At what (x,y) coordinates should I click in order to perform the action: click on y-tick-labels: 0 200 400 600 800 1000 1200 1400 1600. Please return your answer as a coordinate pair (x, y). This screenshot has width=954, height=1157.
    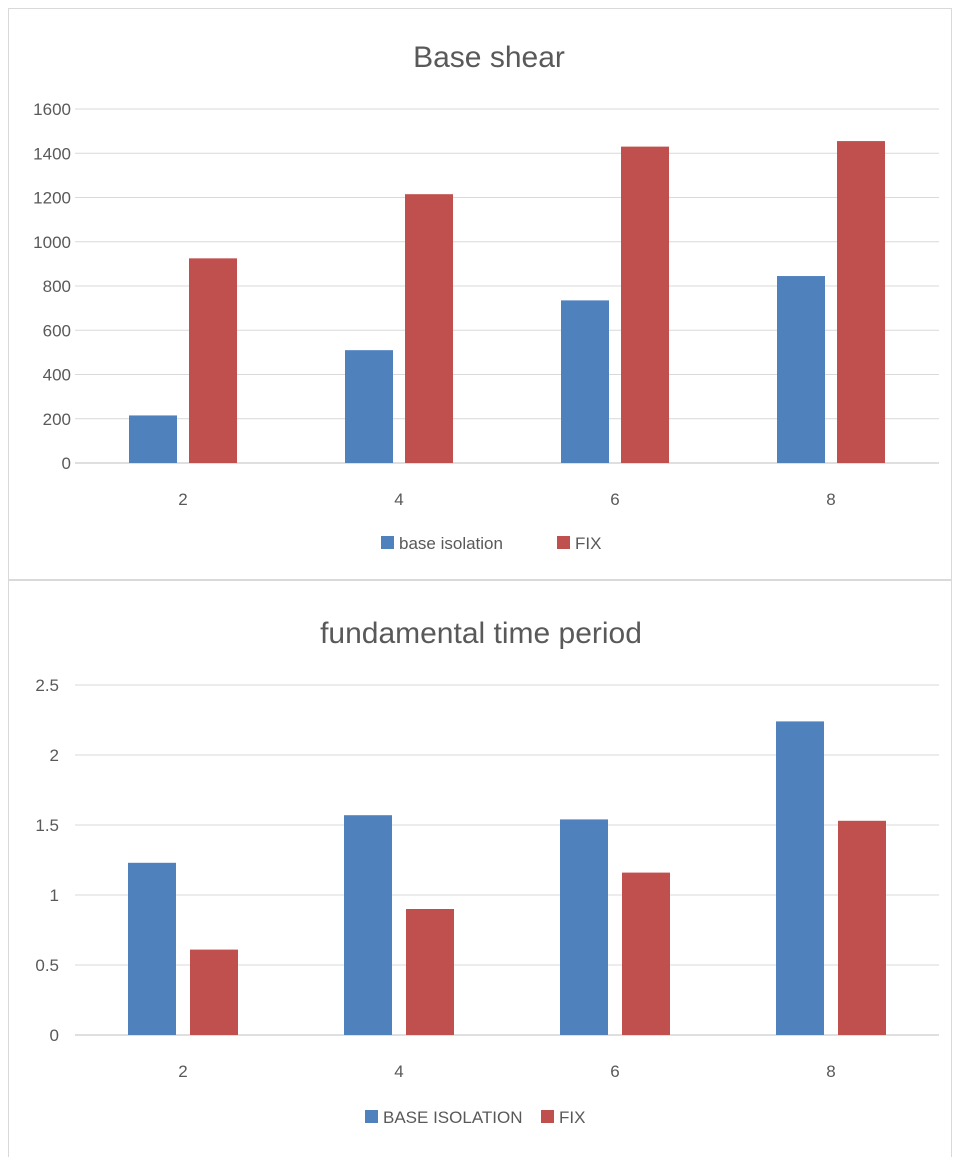
    Looking at the image, I should click on (52, 286).